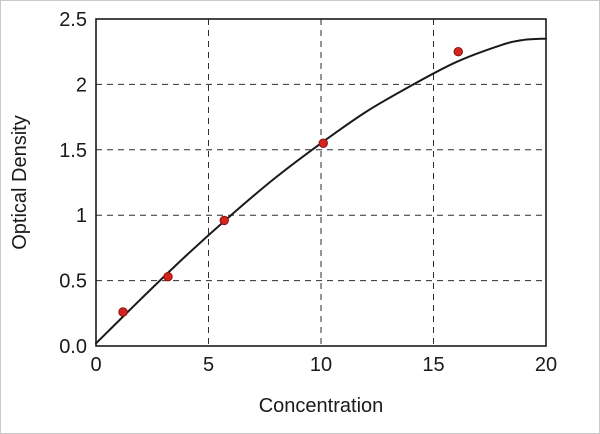  Describe the element at coordinates (95, 365) in the screenshot. I see `x-tick-label: 0` at that location.